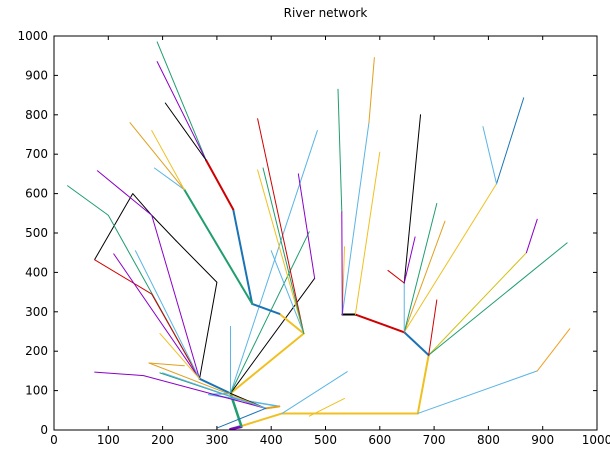 This screenshot has height=460, width=610. What do you see at coordinates (36, 312) in the screenshot?
I see `y-tick-label-3: 300` at bounding box center [36, 312].